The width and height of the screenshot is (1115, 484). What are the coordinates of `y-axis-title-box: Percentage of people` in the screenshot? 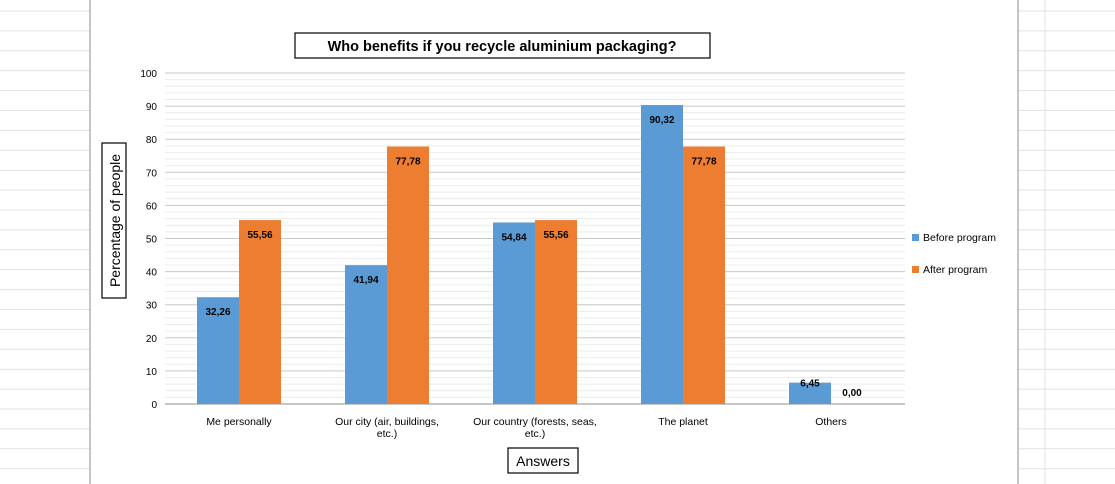 It's located at (114, 220).